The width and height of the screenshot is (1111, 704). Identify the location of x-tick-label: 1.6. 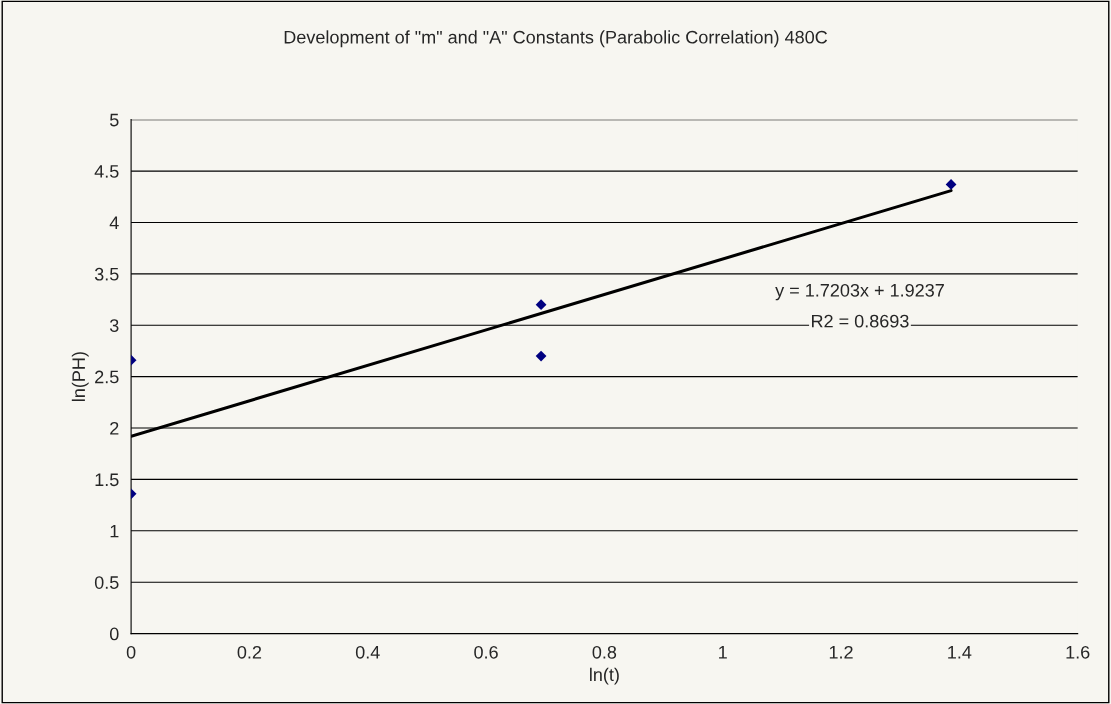
(1078, 652).